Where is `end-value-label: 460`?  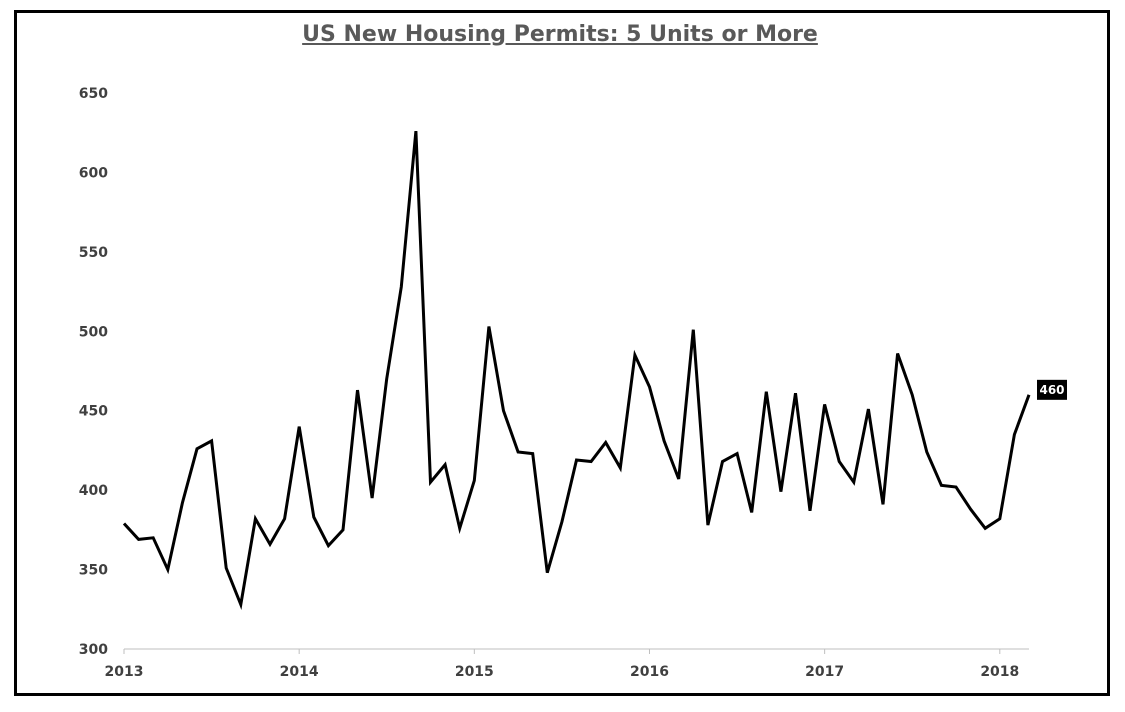
end-value-label: 460 is located at coordinates (1052, 389).